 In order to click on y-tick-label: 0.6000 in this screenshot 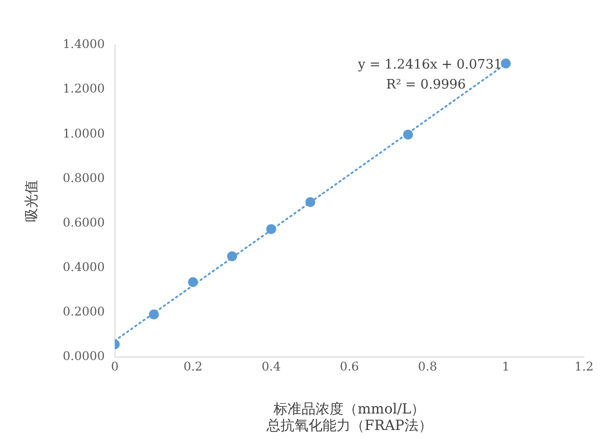, I will do `click(83, 222)`.